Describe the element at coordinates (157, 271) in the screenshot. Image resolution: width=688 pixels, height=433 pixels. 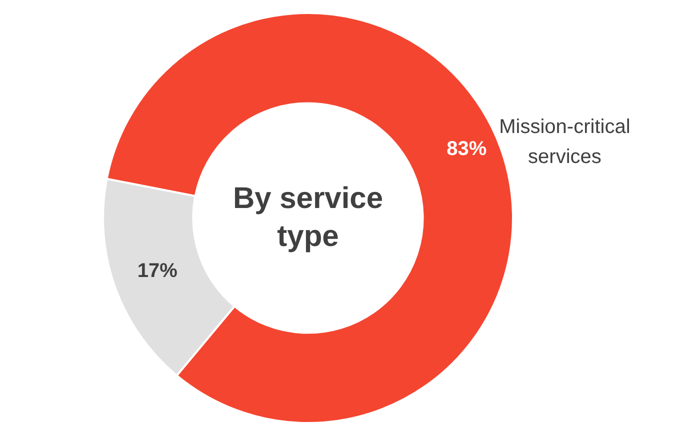
I see `data-label: 17%` at that location.